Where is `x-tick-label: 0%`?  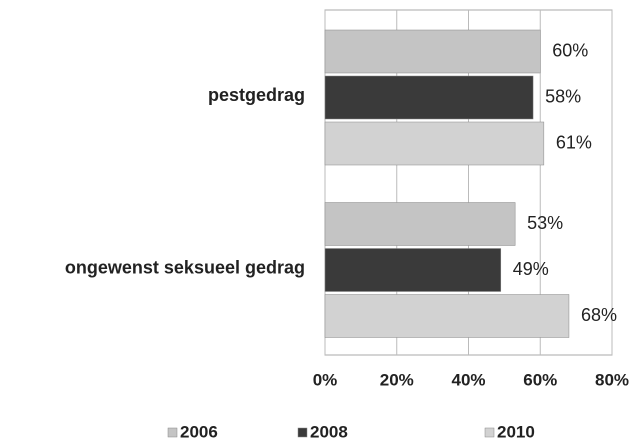
x-tick-label: 0% is located at coordinates (325, 379).